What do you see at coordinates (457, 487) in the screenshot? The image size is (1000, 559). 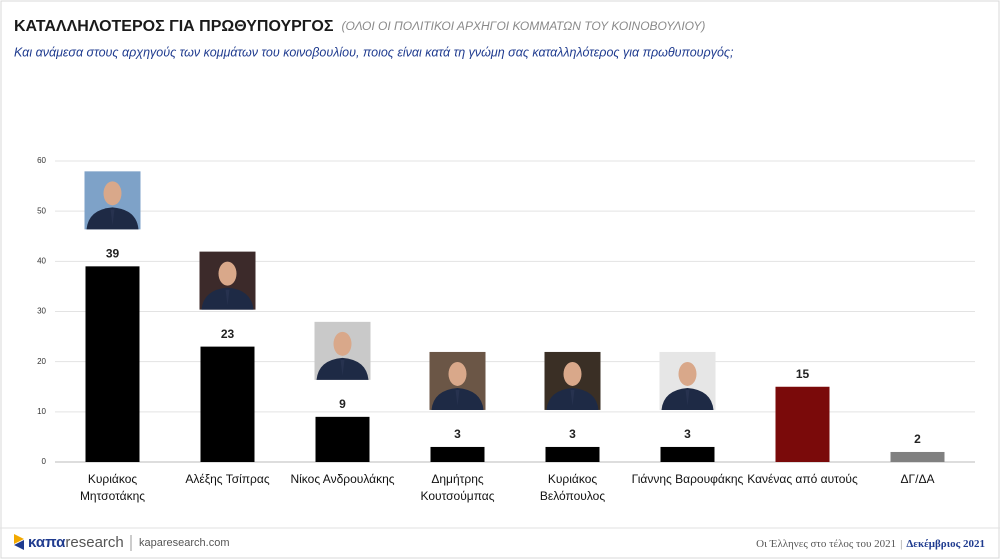 I see `x-tick-label: Δημήτρης Κουτσούμπας` at bounding box center [457, 487].